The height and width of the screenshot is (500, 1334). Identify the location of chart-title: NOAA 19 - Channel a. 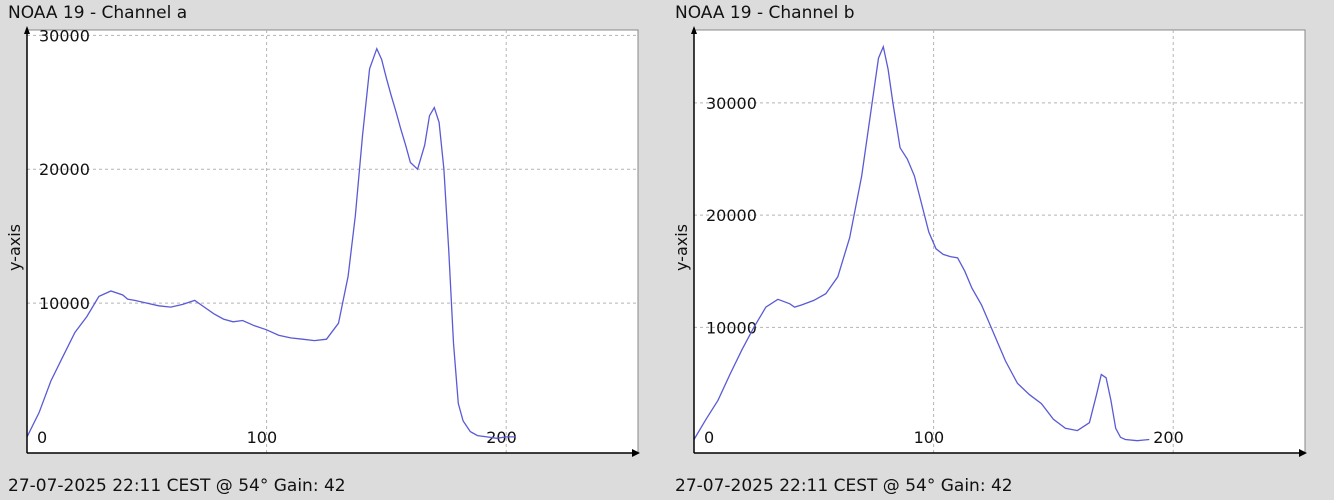
(98, 13).